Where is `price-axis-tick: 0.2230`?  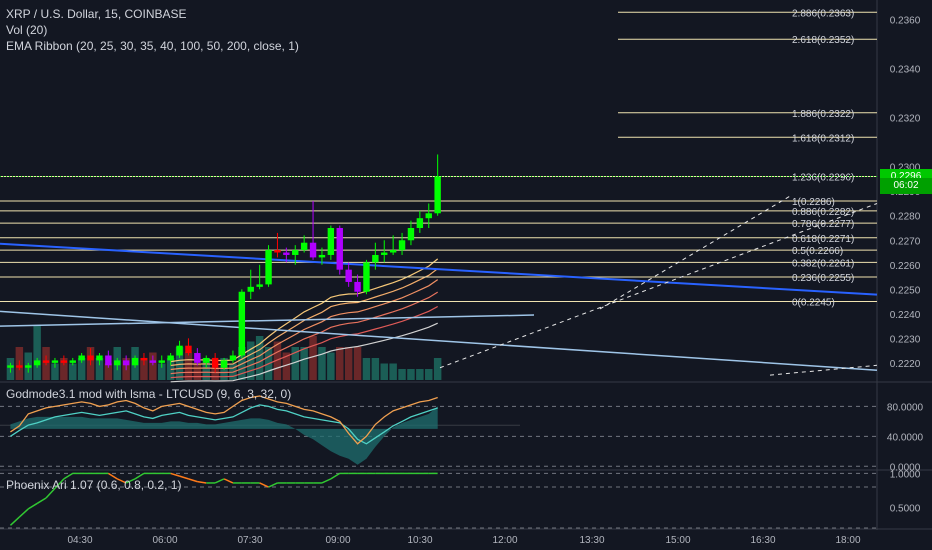
price-axis-tick: 0.2230 is located at coordinates (905, 339).